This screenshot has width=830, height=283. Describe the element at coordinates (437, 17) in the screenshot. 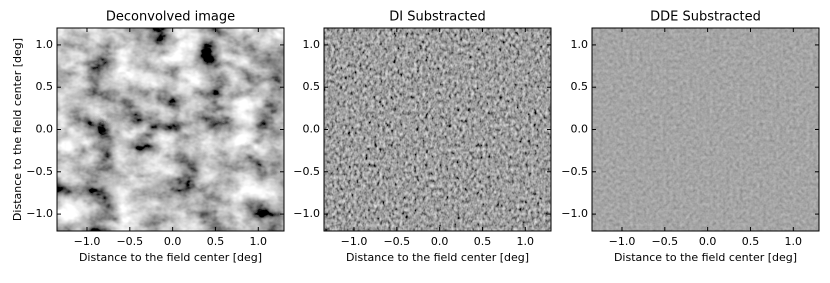

I see `chart-title: DI Substracted` at that location.